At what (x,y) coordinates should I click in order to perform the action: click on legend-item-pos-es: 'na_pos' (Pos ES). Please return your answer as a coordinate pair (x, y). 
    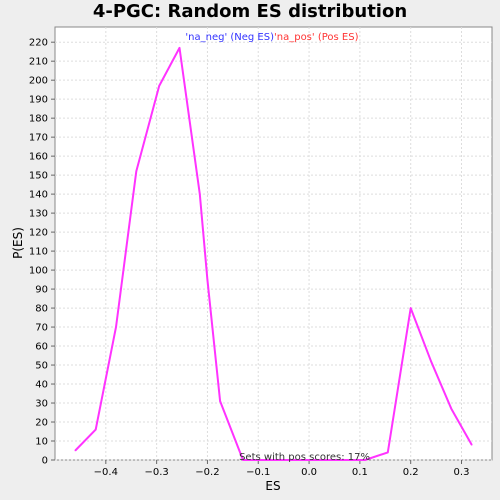
    Looking at the image, I should click on (316, 37).